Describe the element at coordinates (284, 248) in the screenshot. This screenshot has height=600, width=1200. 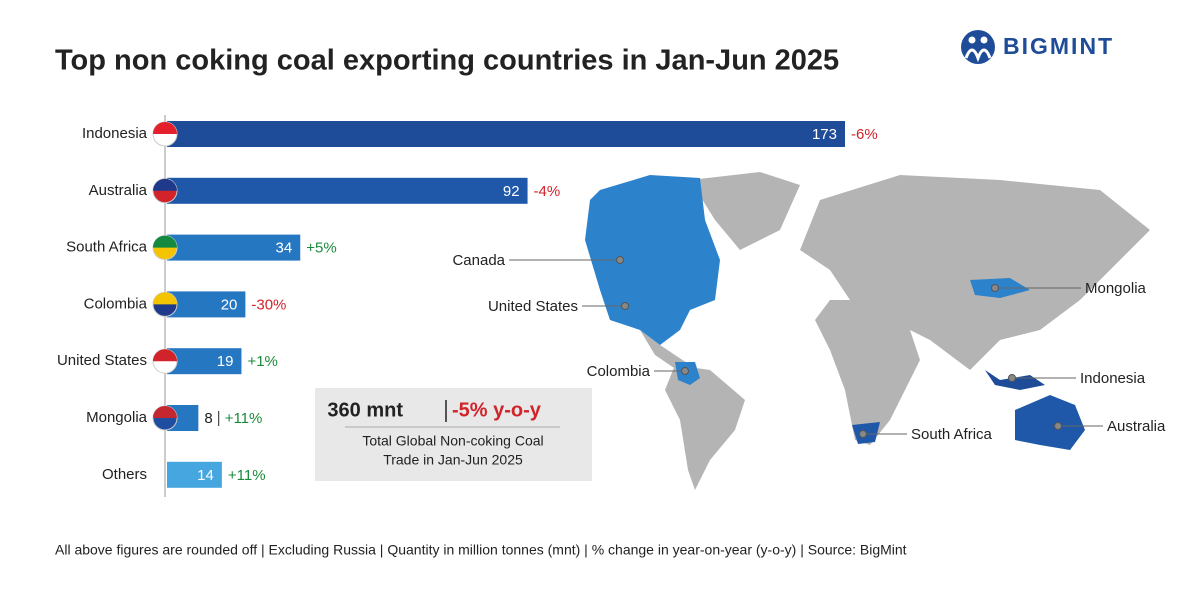
I see `value-label: 34` at that location.